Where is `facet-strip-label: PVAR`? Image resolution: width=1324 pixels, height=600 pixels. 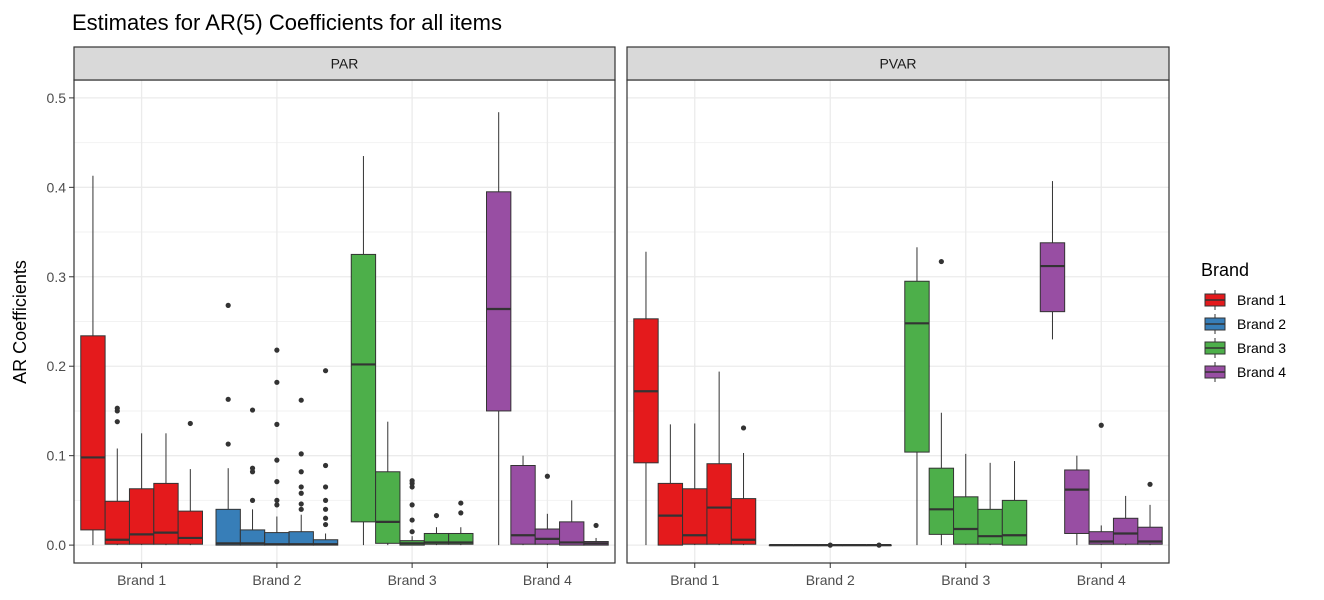
facet-strip-label: PVAR is located at coordinates (897, 64).